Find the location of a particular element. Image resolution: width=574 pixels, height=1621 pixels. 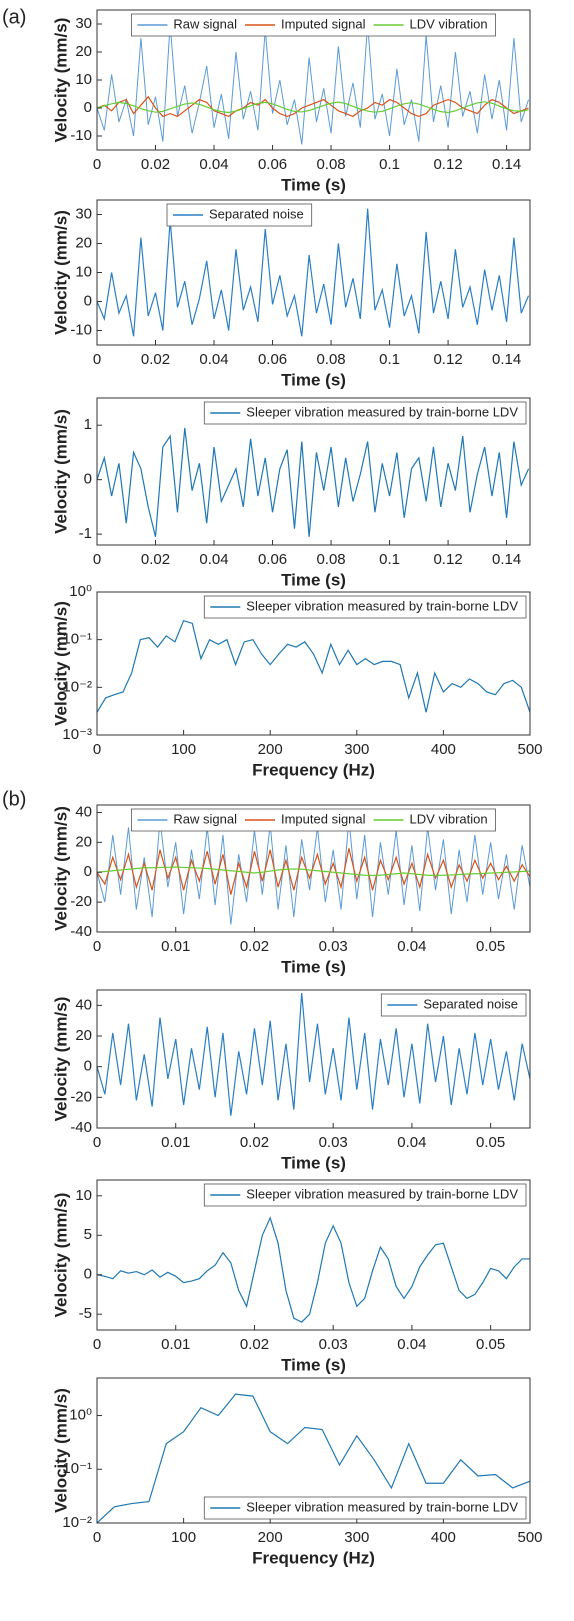

y-tick-label: 5 is located at coordinates (88, 1234).